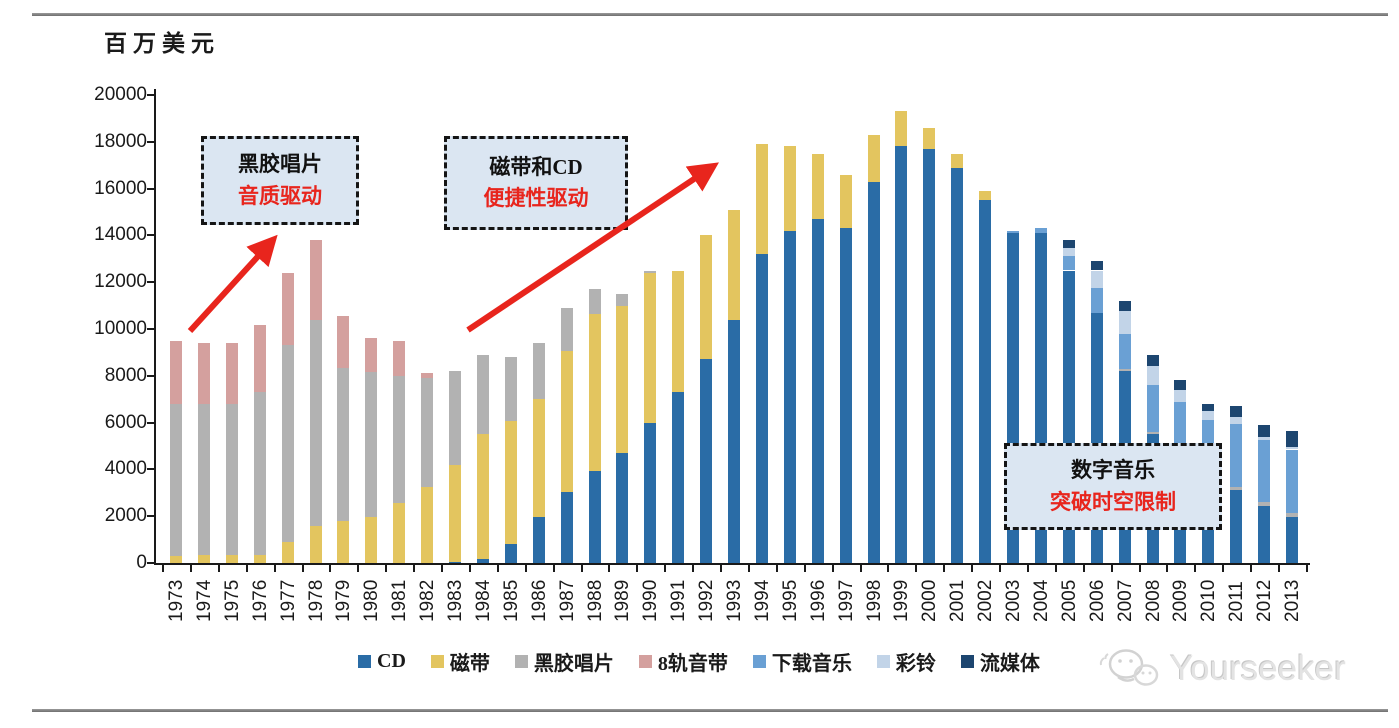 The height and width of the screenshot is (728, 1399). What do you see at coordinates (1265, 600) in the screenshot?
I see `x-tick-label: 2012` at bounding box center [1265, 600].